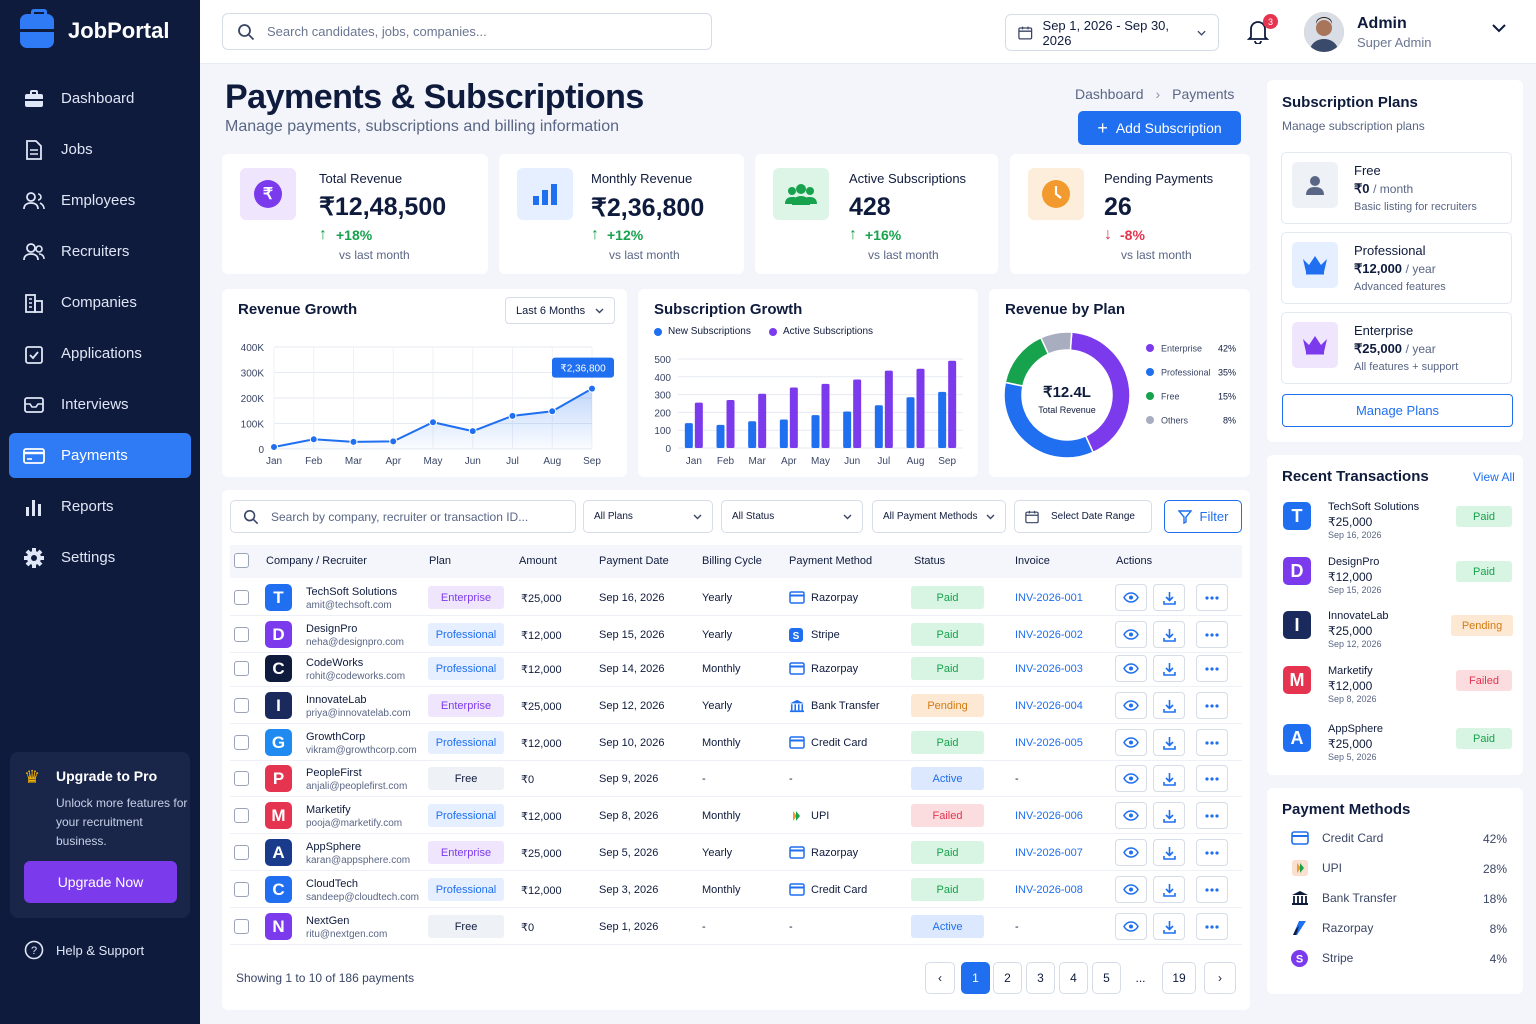  What do you see at coordinates (732, 561) in the screenshot?
I see `column-header: Billing Cycle` at bounding box center [732, 561].